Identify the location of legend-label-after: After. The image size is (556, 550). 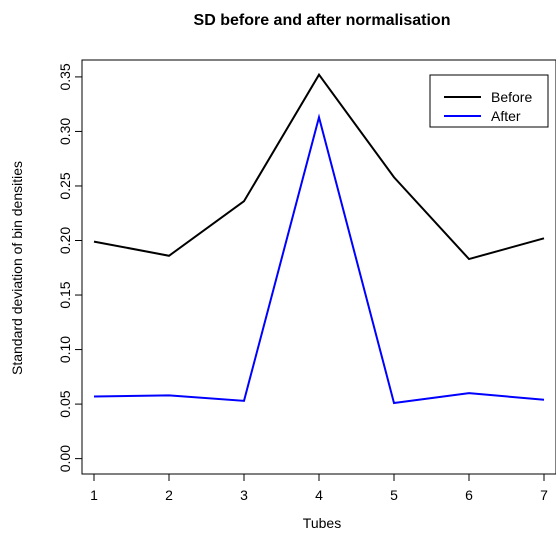
(506, 116).